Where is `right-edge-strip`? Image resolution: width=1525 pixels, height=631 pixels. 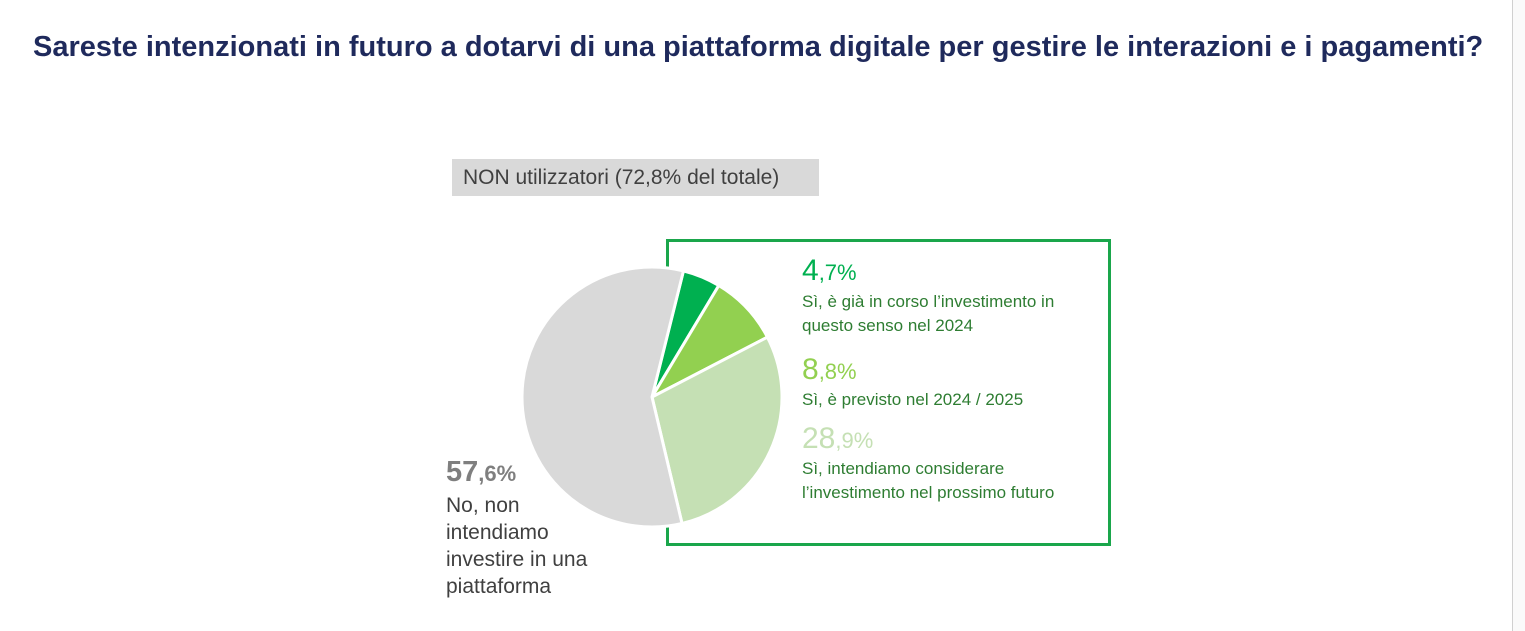 right-edge-strip is located at coordinates (1518, 315).